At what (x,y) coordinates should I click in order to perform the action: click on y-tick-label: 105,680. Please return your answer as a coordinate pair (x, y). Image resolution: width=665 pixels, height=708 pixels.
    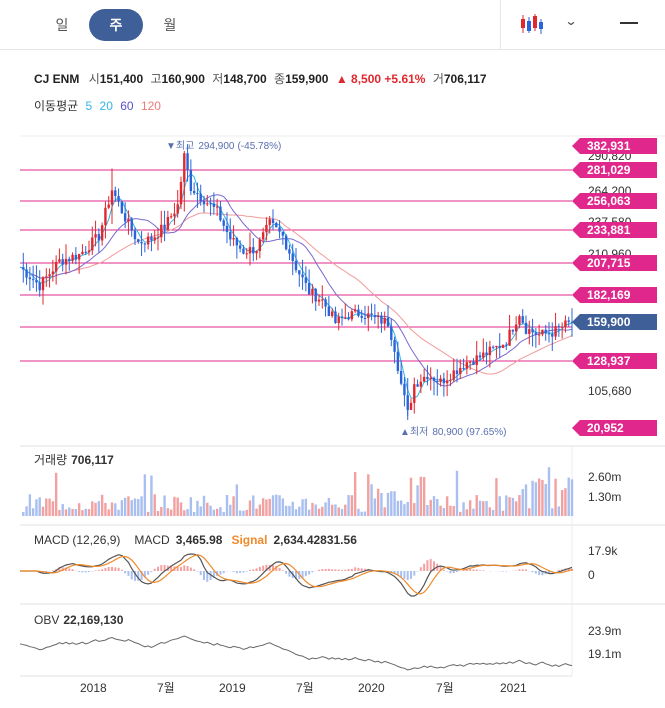
    Looking at the image, I should click on (610, 391).